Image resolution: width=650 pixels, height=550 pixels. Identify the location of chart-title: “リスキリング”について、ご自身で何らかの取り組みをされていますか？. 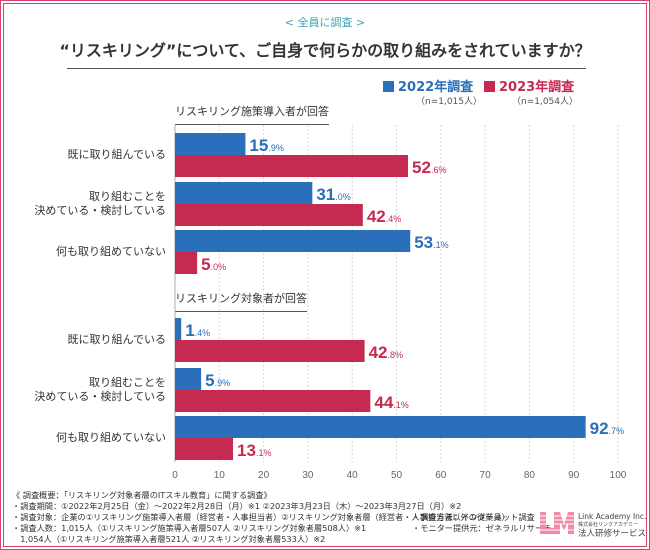
(325, 50).